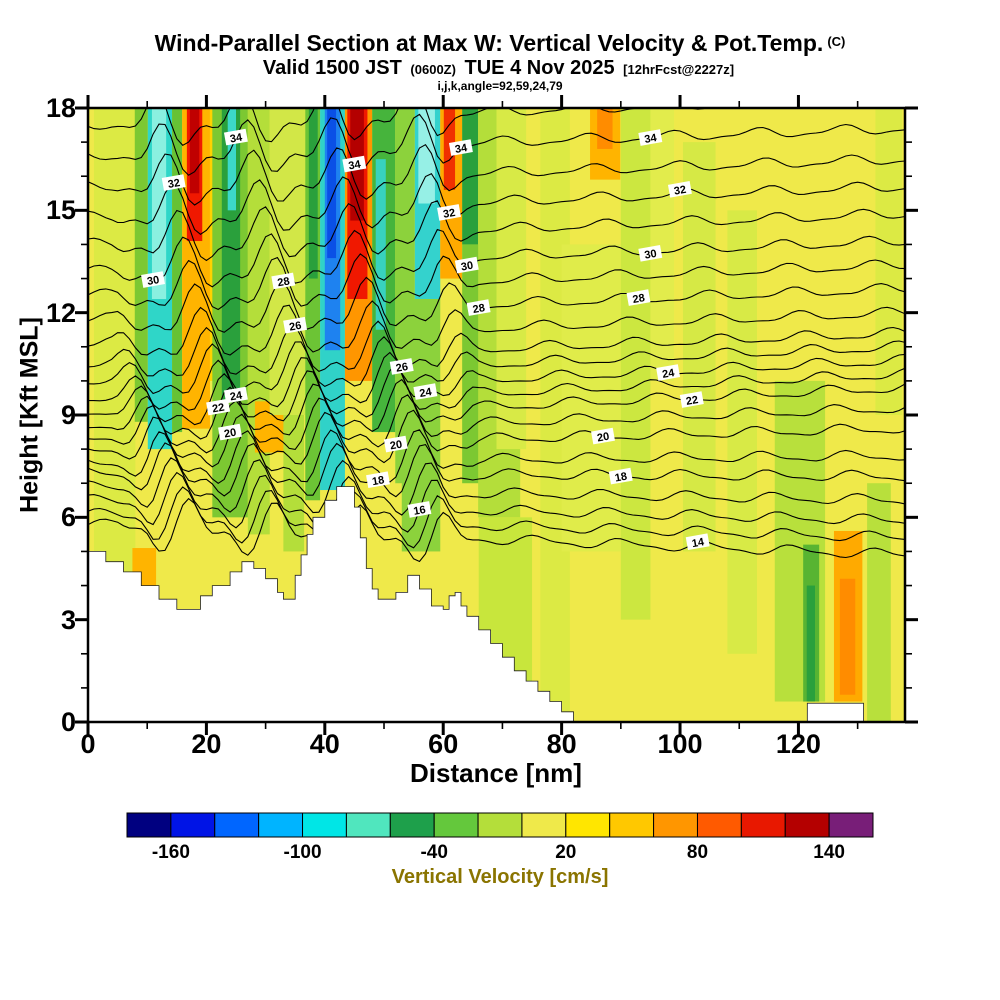 The image size is (1000, 1000). I want to click on terrain-gap, so click(835, 712).